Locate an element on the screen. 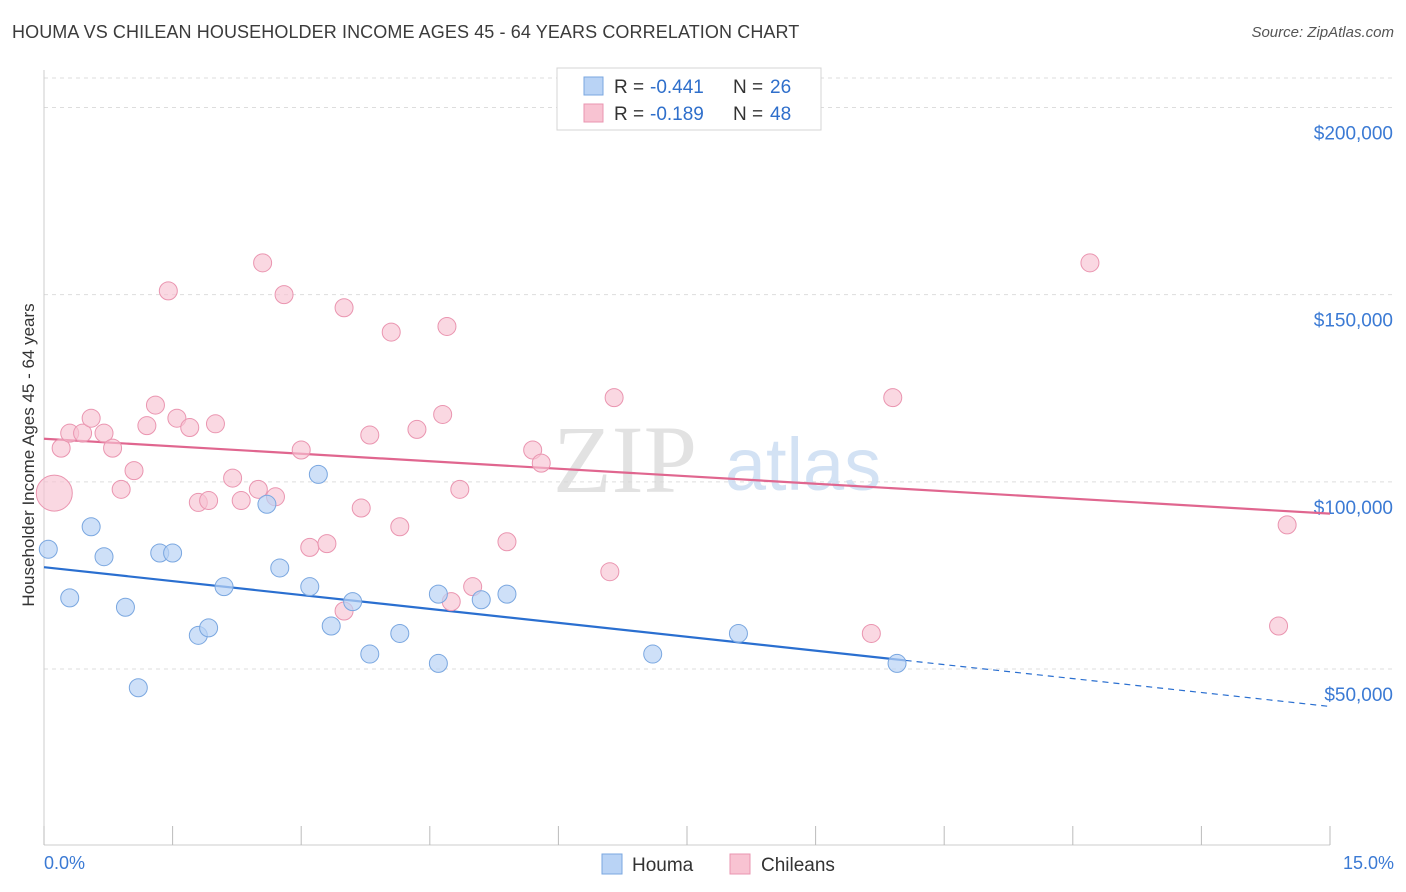  bottom-legend-label-houma: Houma is located at coordinates (663, 865).